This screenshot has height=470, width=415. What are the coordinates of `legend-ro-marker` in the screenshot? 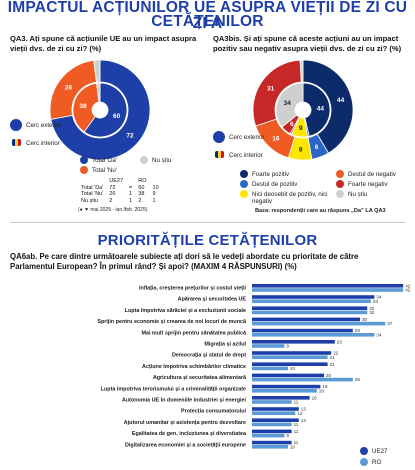 It's located at (364, 462).